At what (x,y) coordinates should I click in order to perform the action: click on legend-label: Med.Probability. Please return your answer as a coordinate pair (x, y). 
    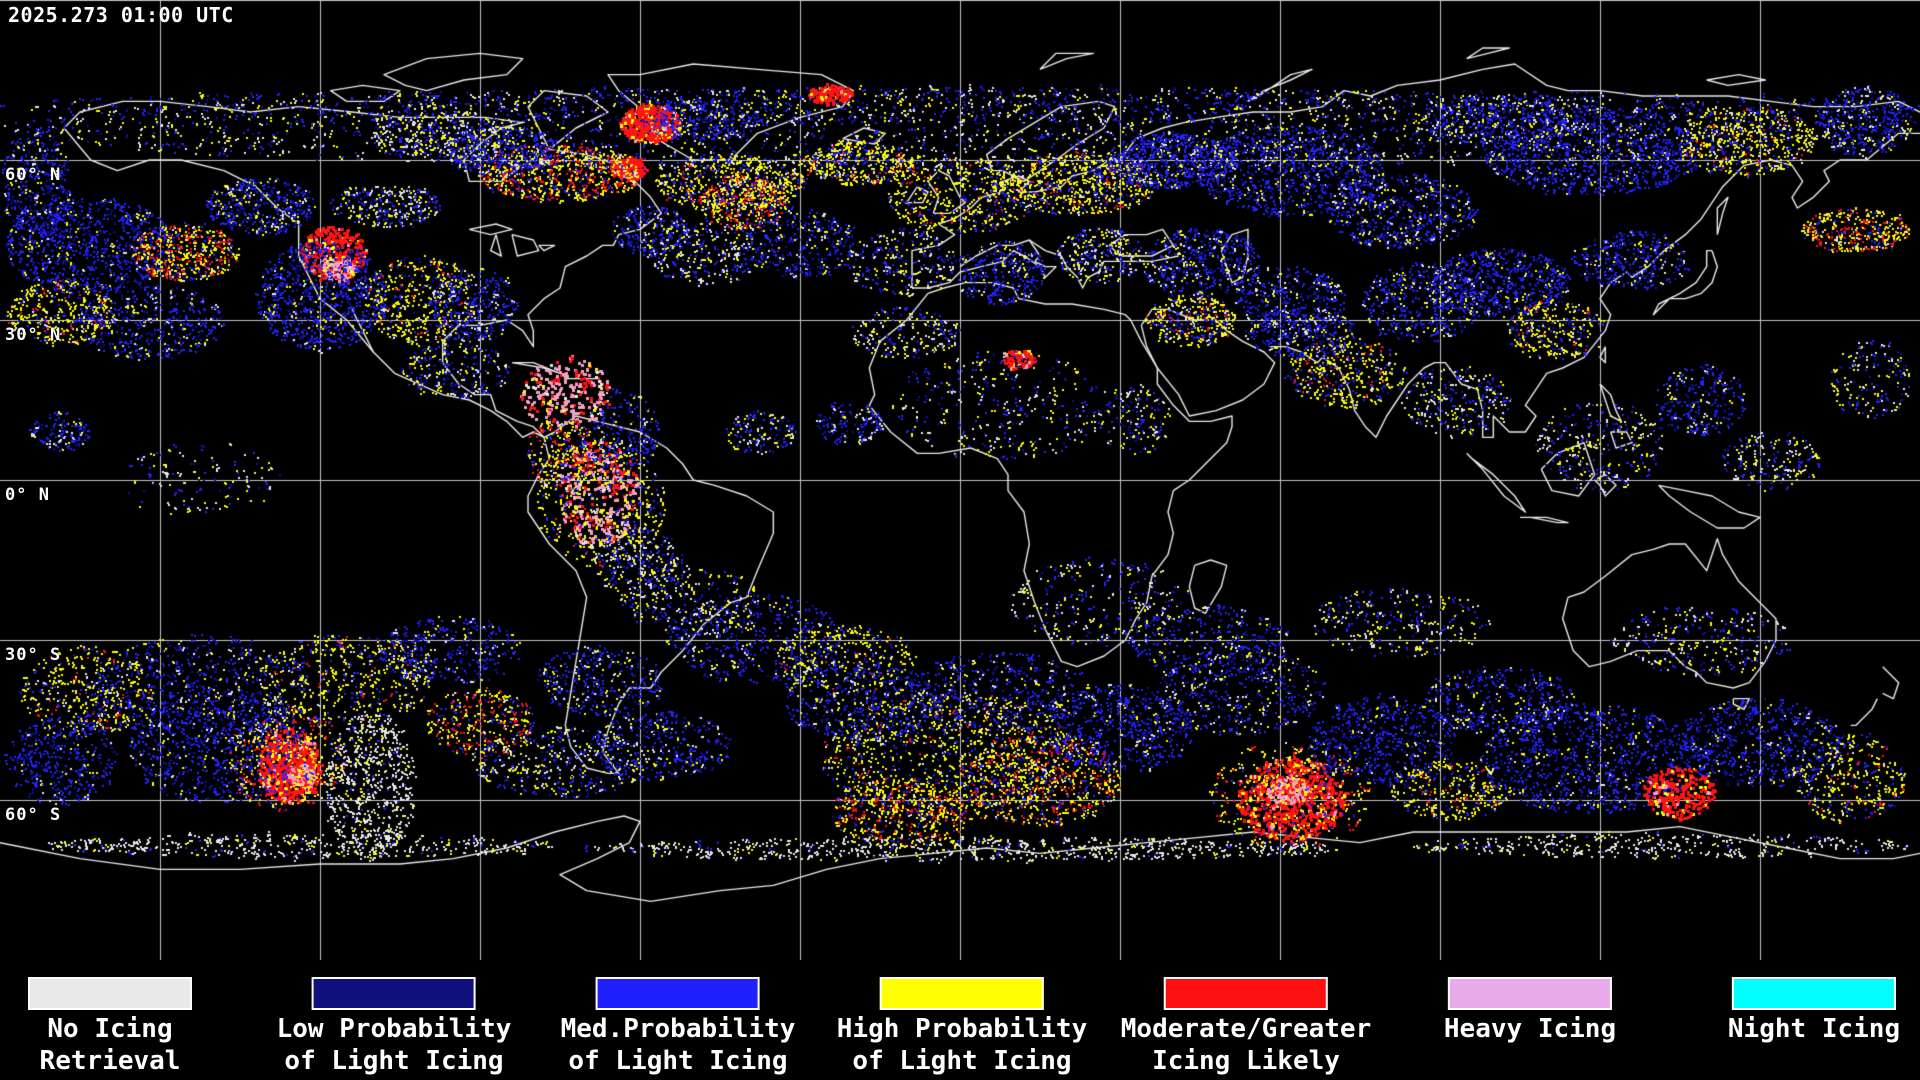
    Looking at the image, I should click on (678, 1029).